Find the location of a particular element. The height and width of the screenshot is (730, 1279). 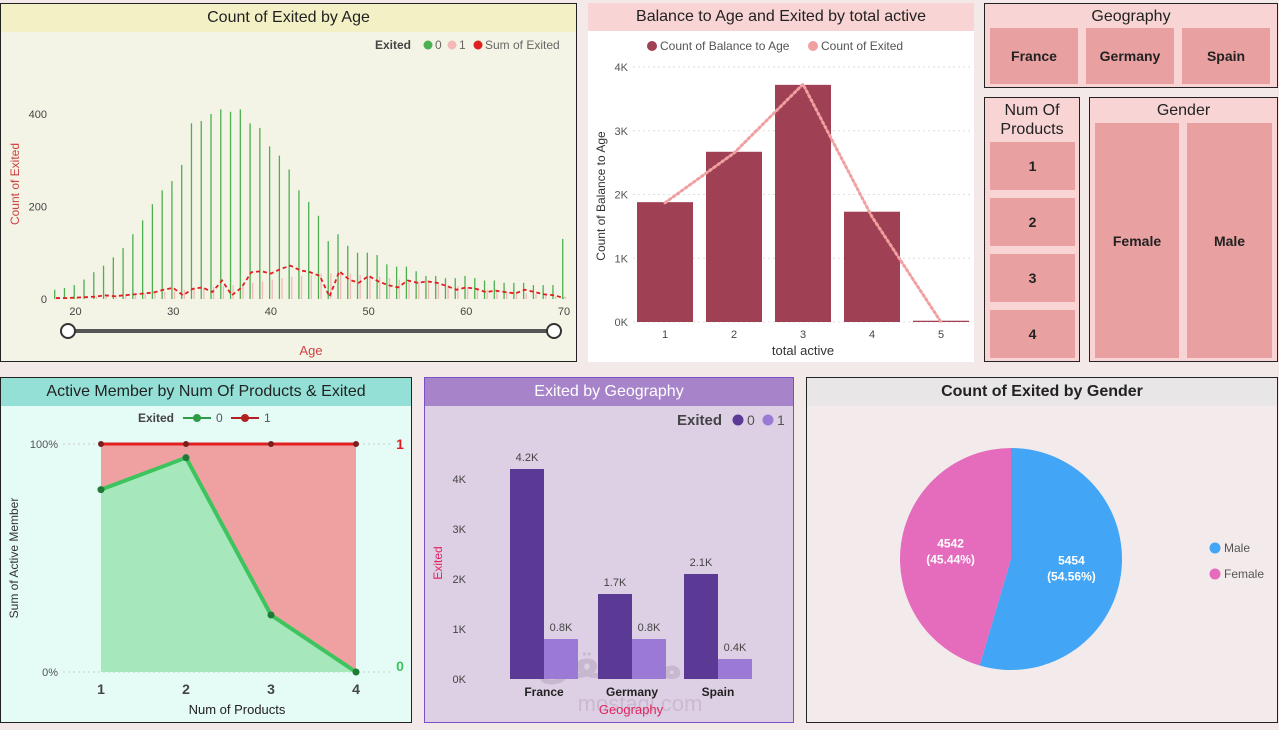

legend-label-male: Male is located at coordinates (1237, 548).